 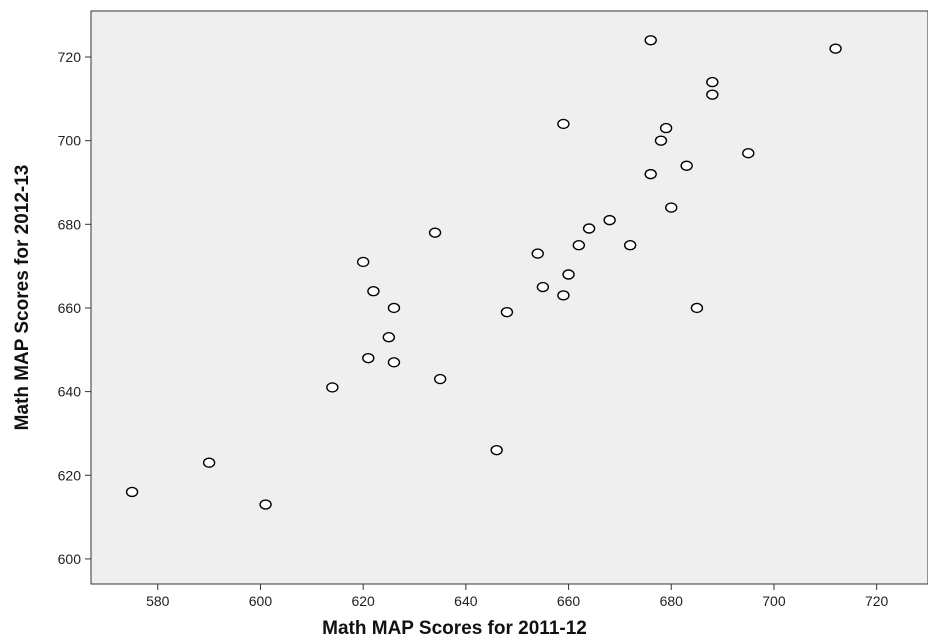 What do you see at coordinates (158, 601) in the screenshot?
I see `x-tick-label: 580` at bounding box center [158, 601].